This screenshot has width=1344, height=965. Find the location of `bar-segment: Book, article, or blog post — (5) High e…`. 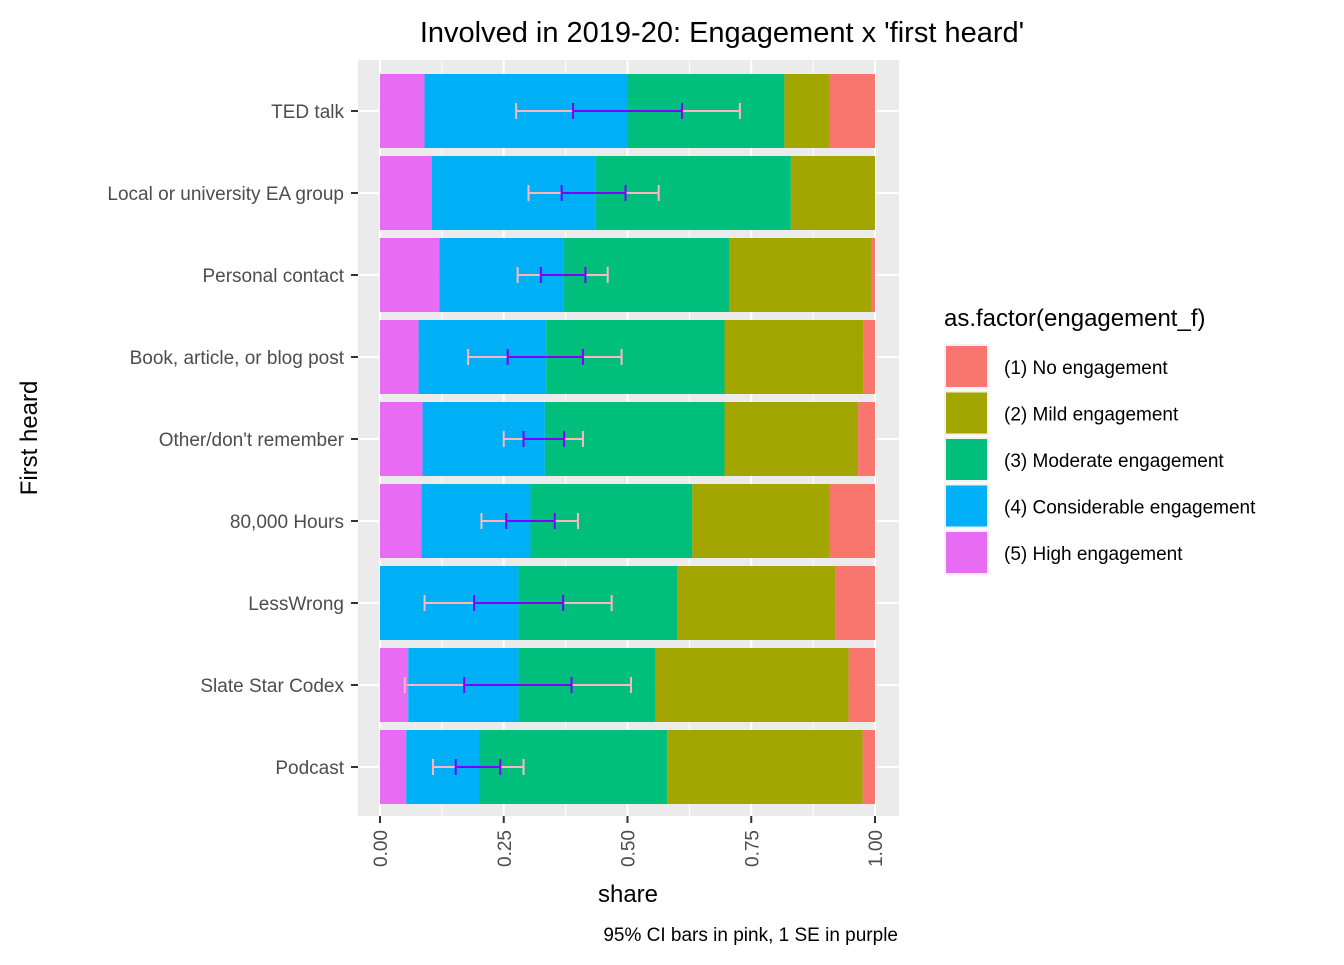

bar-segment: Book, article, or blog post — (5) High e… is located at coordinates (399, 357).